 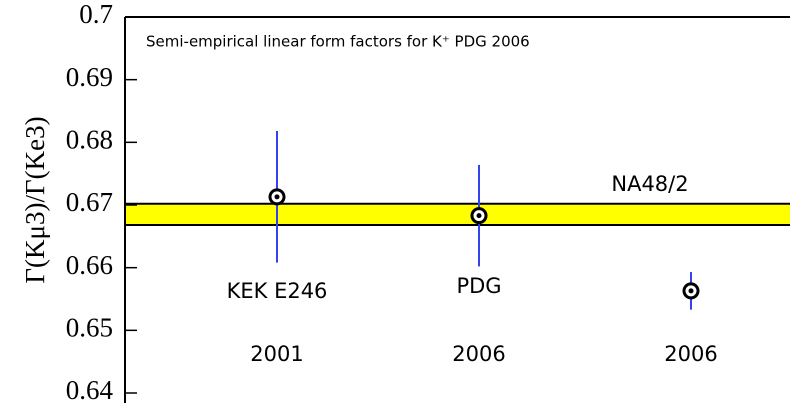 What do you see at coordinates (277, 291) in the screenshot?
I see `point-label: KEK E246` at bounding box center [277, 291].